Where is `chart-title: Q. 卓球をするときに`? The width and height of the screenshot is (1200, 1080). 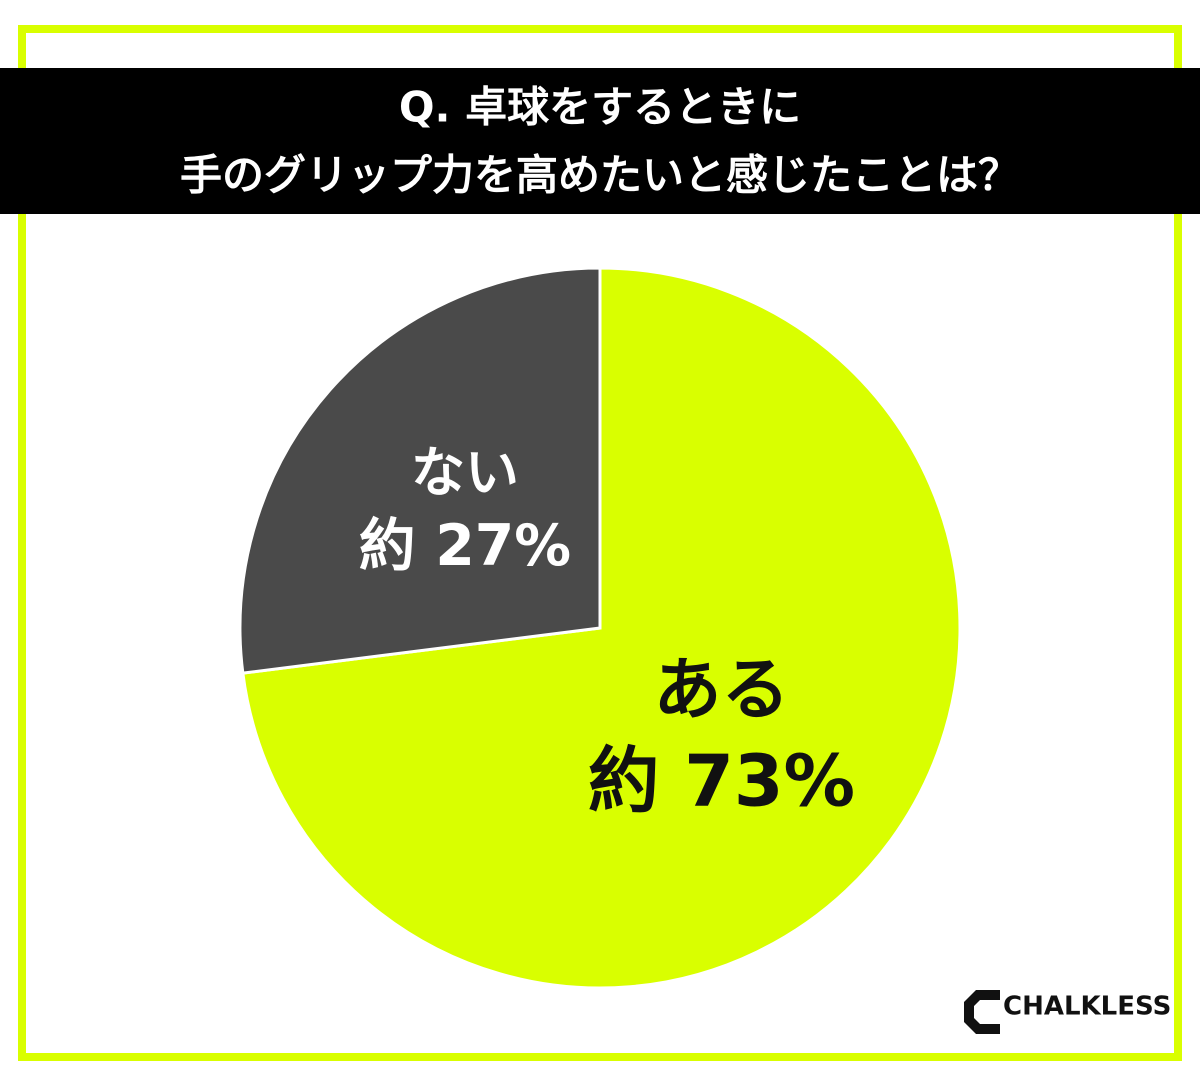
chart-title: Q. 卓球をするときに is located at coordinates (600, 107).